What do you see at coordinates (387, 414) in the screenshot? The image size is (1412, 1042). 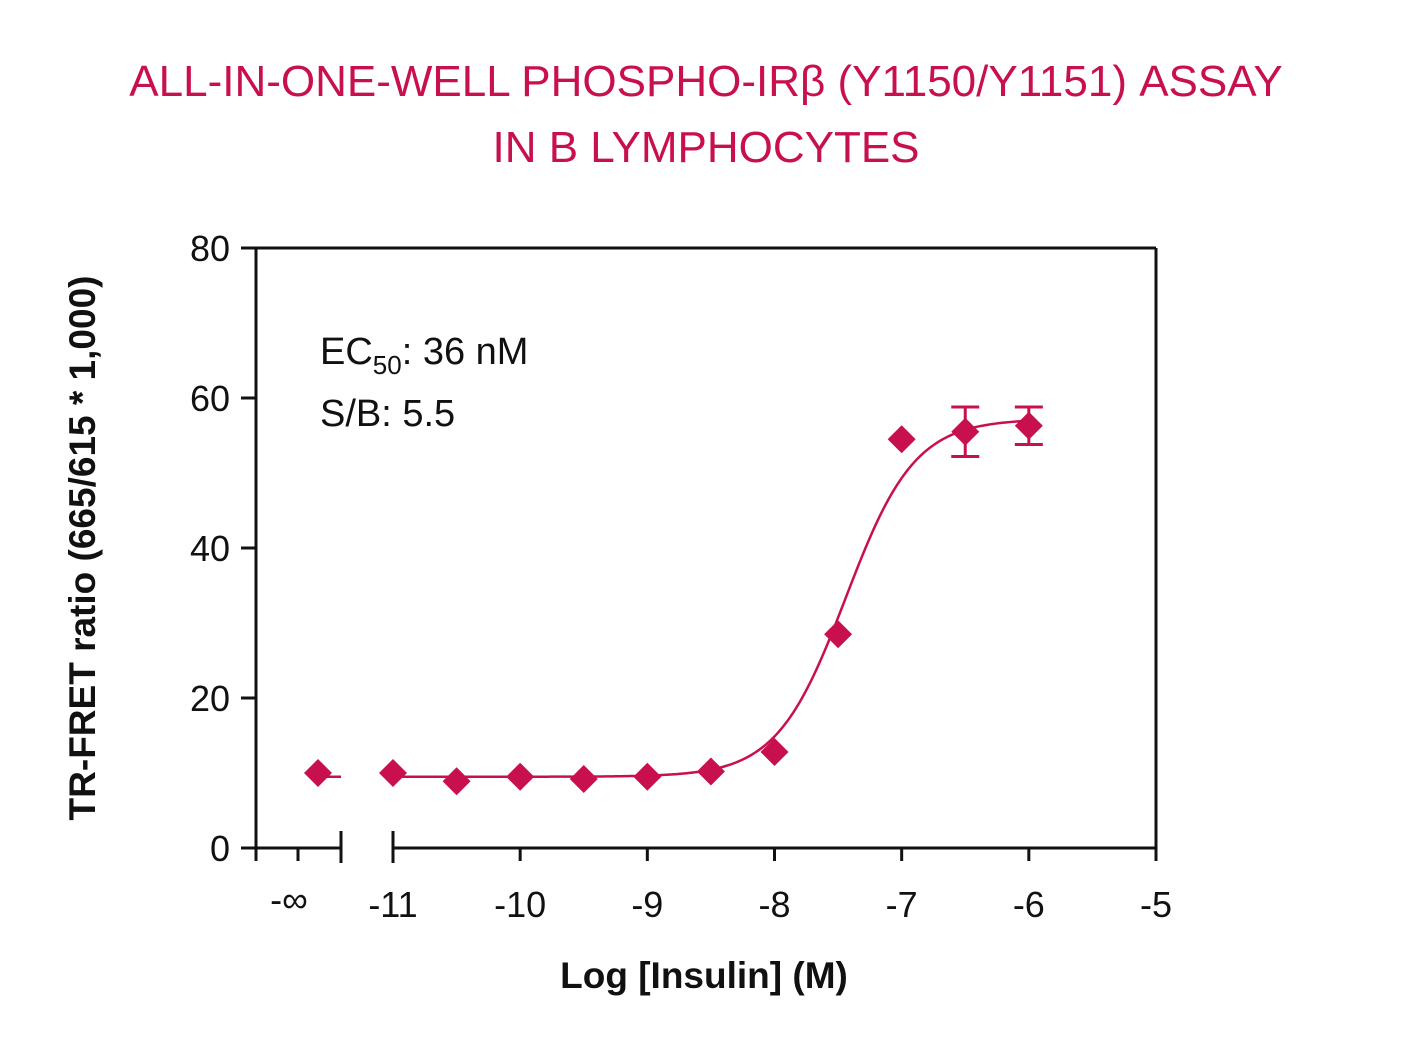 I see `sb-annotation: S/B: 5.5` at bounding box center [387, 414].